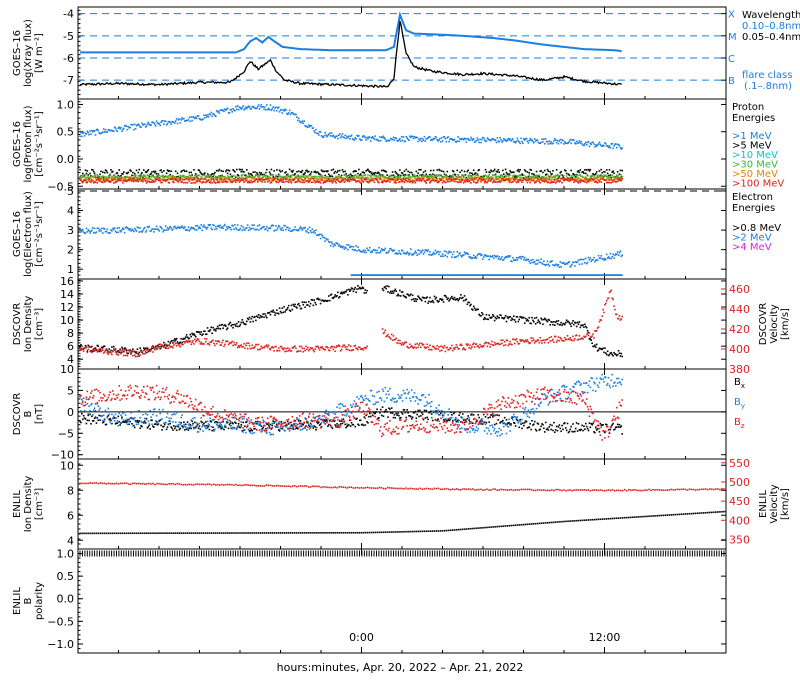 This screenshot has height=680, width=800. Describe the element at coordinates (763, 324) in the screenshot. I see `y2-axis-label-line: DSCOVR` at that location.